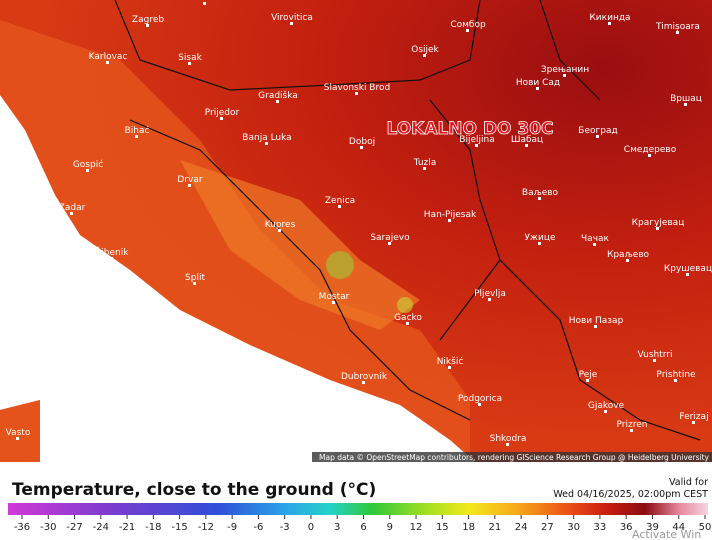 The image size is (712, 540). What do you see at coordinates (686, 99) in the screenshot?
I see `city-label: Вршац` at bounding box center [686, 99].